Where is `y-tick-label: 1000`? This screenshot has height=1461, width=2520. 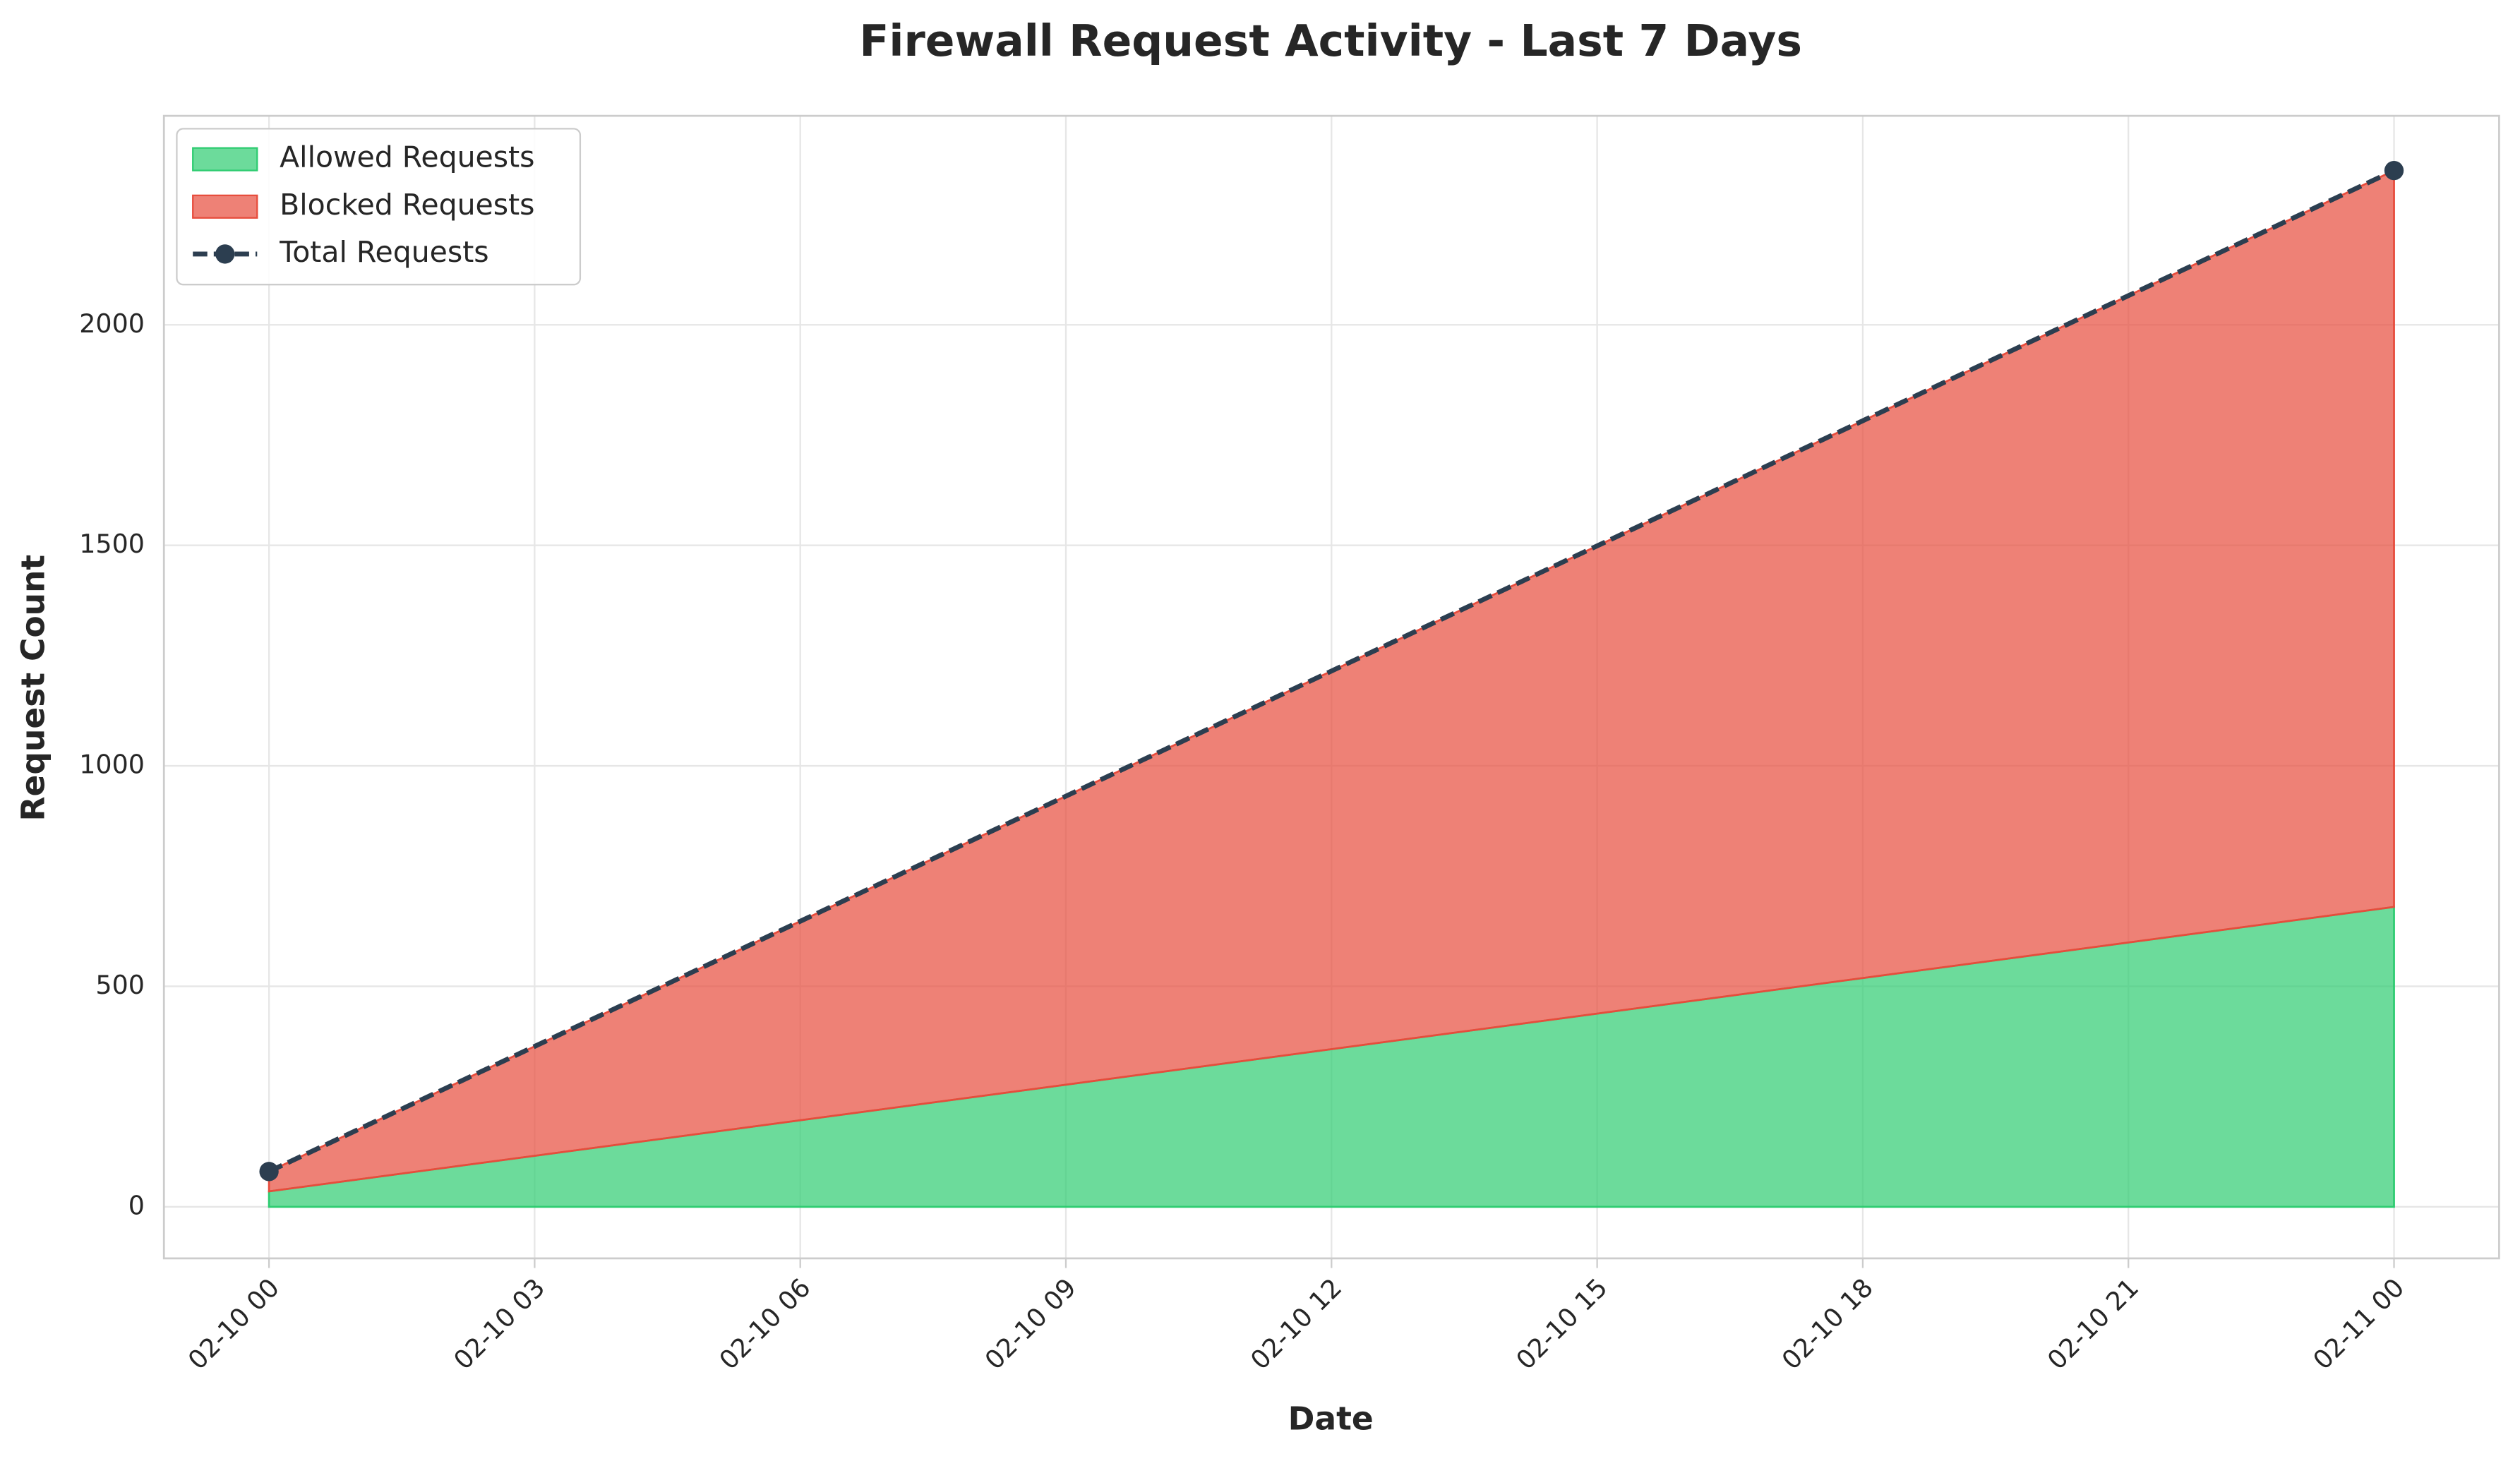 y-tick-label: 1000 is located at coordinates (112, 765).